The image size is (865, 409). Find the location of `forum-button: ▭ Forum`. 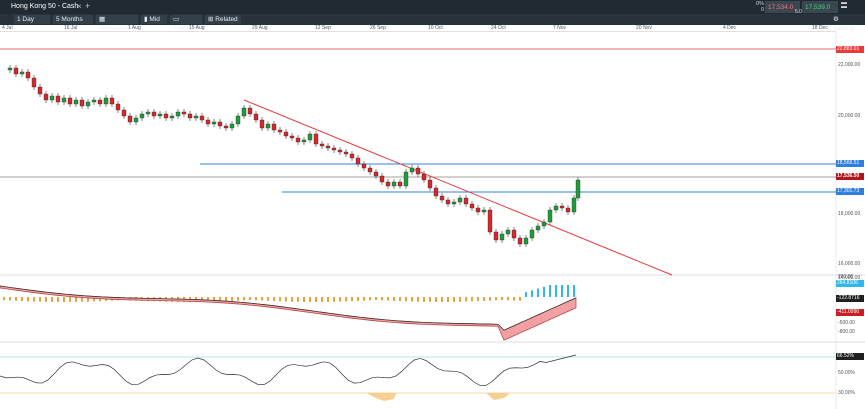

forum-button: ▭ Forum is located at coordinates (186, 23).